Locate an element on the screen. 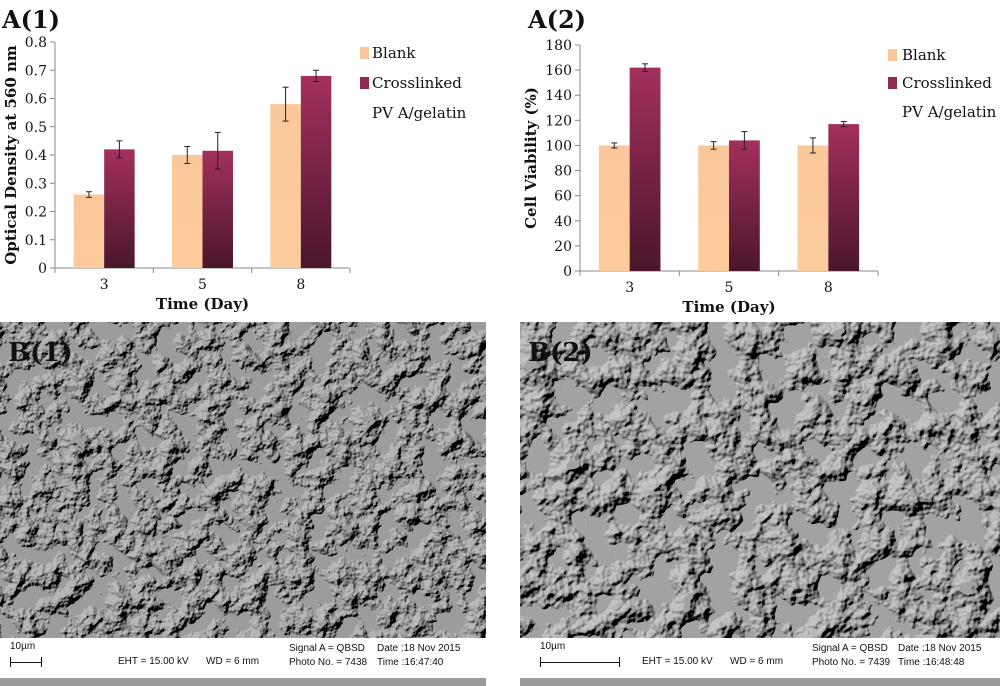 The image size is (1000, 686). y-tick-label: 0.4 is located at coordinates (36, 156).